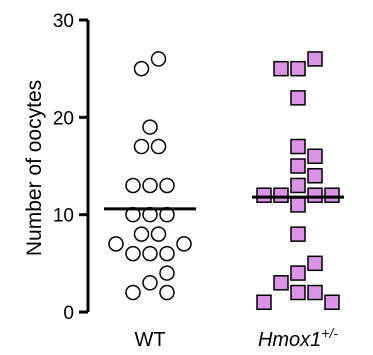 This screenshot has height=355, width=373. What do you see at coordinates (34, 168) in the screenshot?
I see `y-axis-title: Number of oocytes` at bounding box center [34, 168].